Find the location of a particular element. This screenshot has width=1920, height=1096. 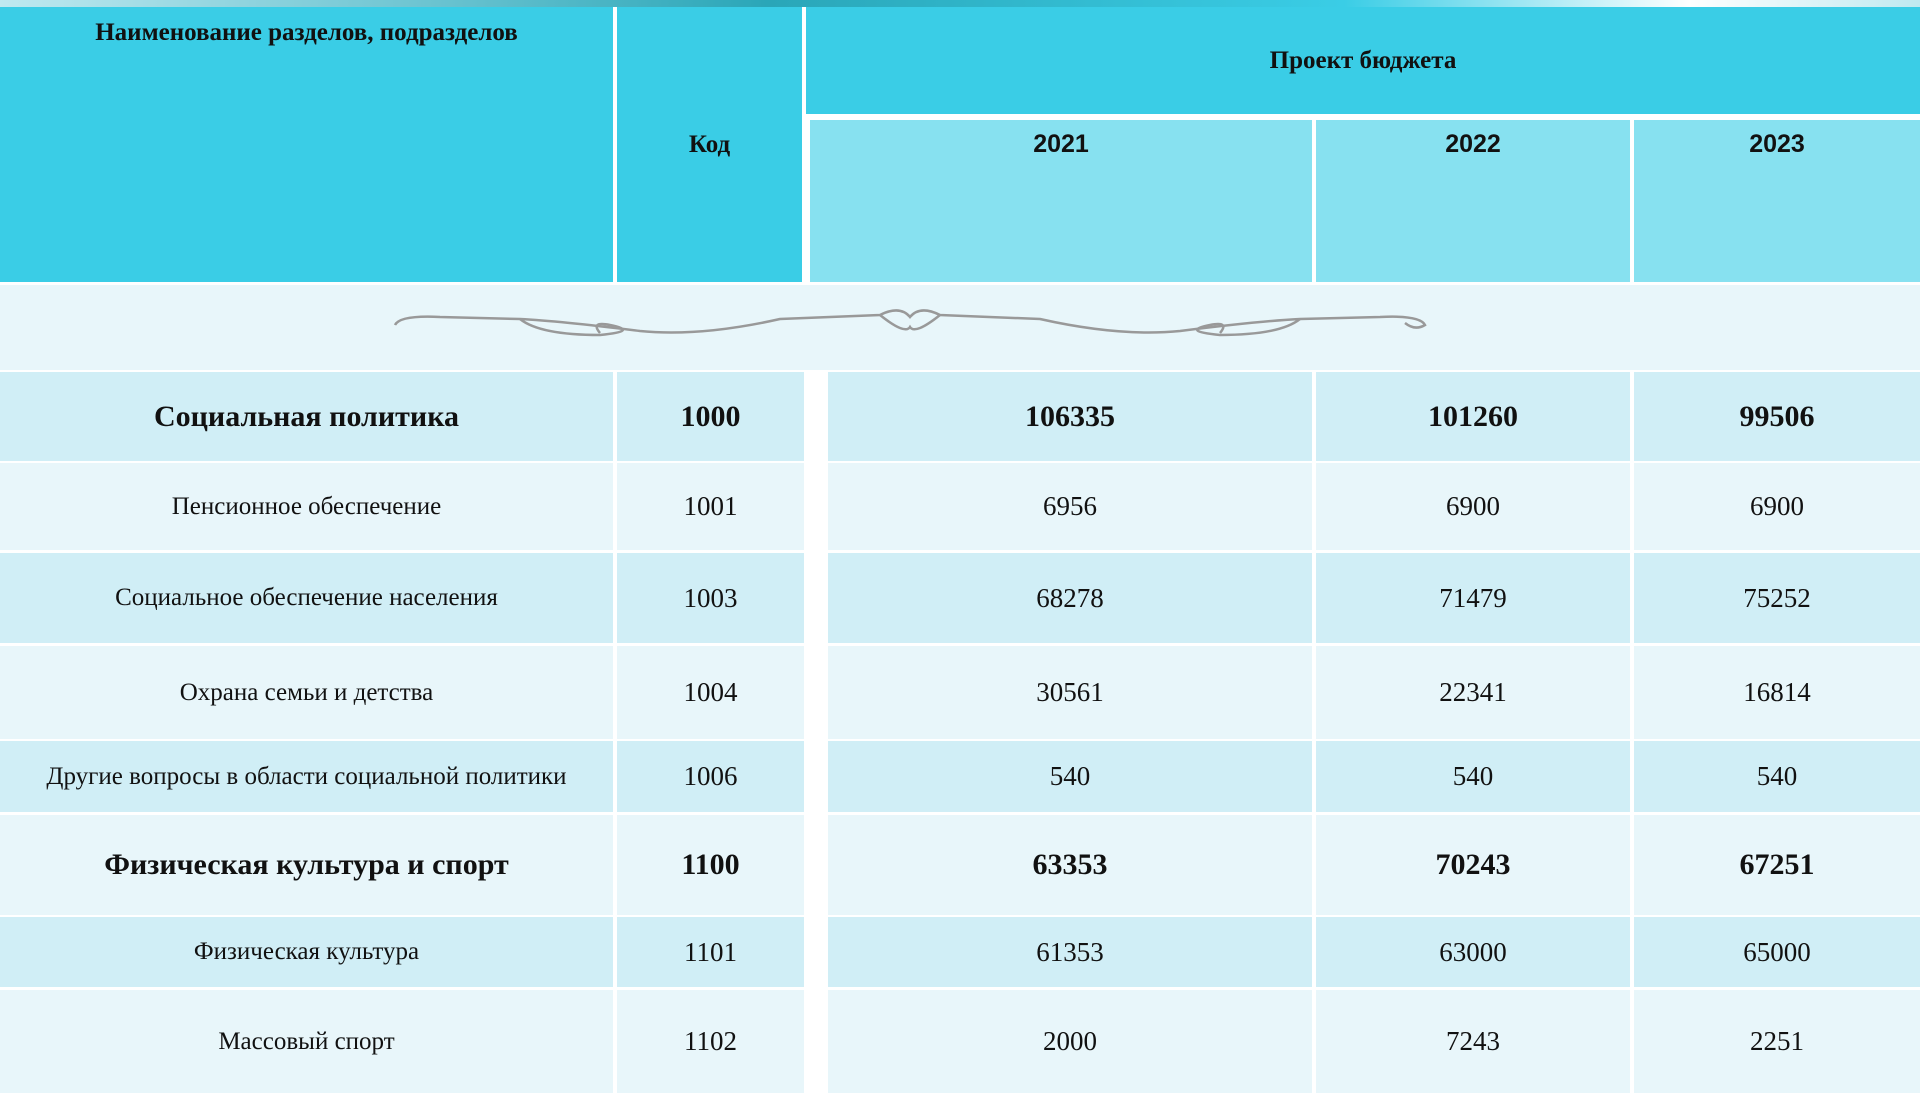

row-value: 2000 is located at coordinates (1070, 1041).